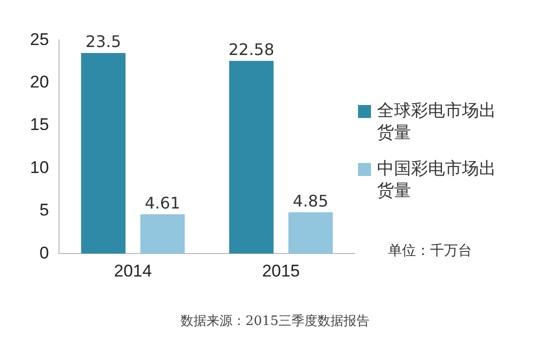  What do you see at coordinates (39, 167) in the screenshot?
I see `y-tick-label: 10` at bounding box center [39, 167].